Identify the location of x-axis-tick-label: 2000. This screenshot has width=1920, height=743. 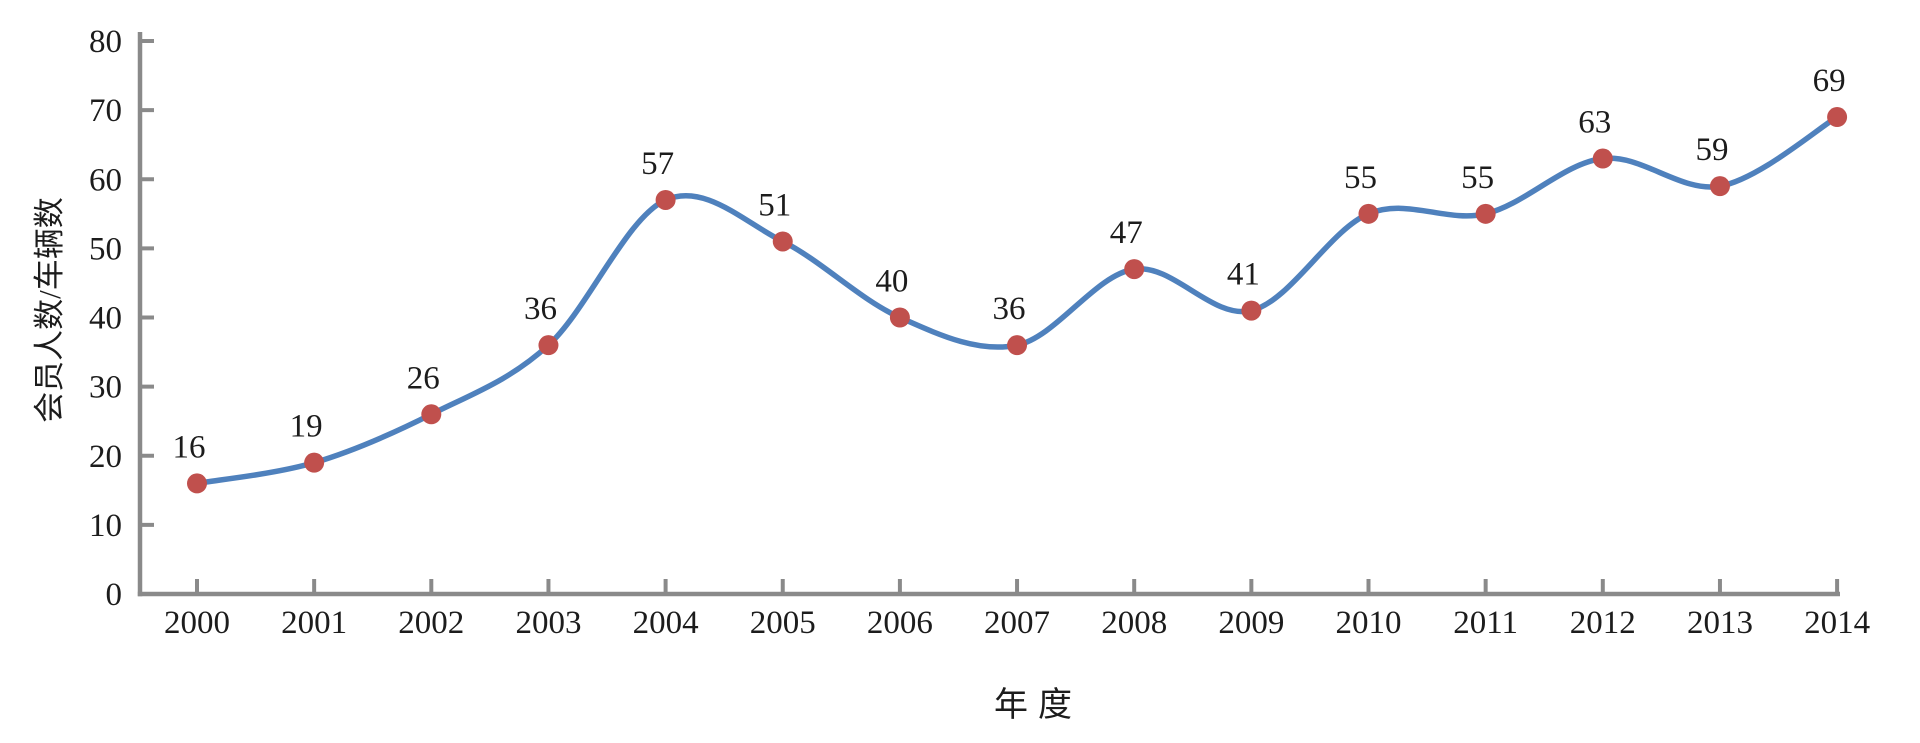
(197, 623).